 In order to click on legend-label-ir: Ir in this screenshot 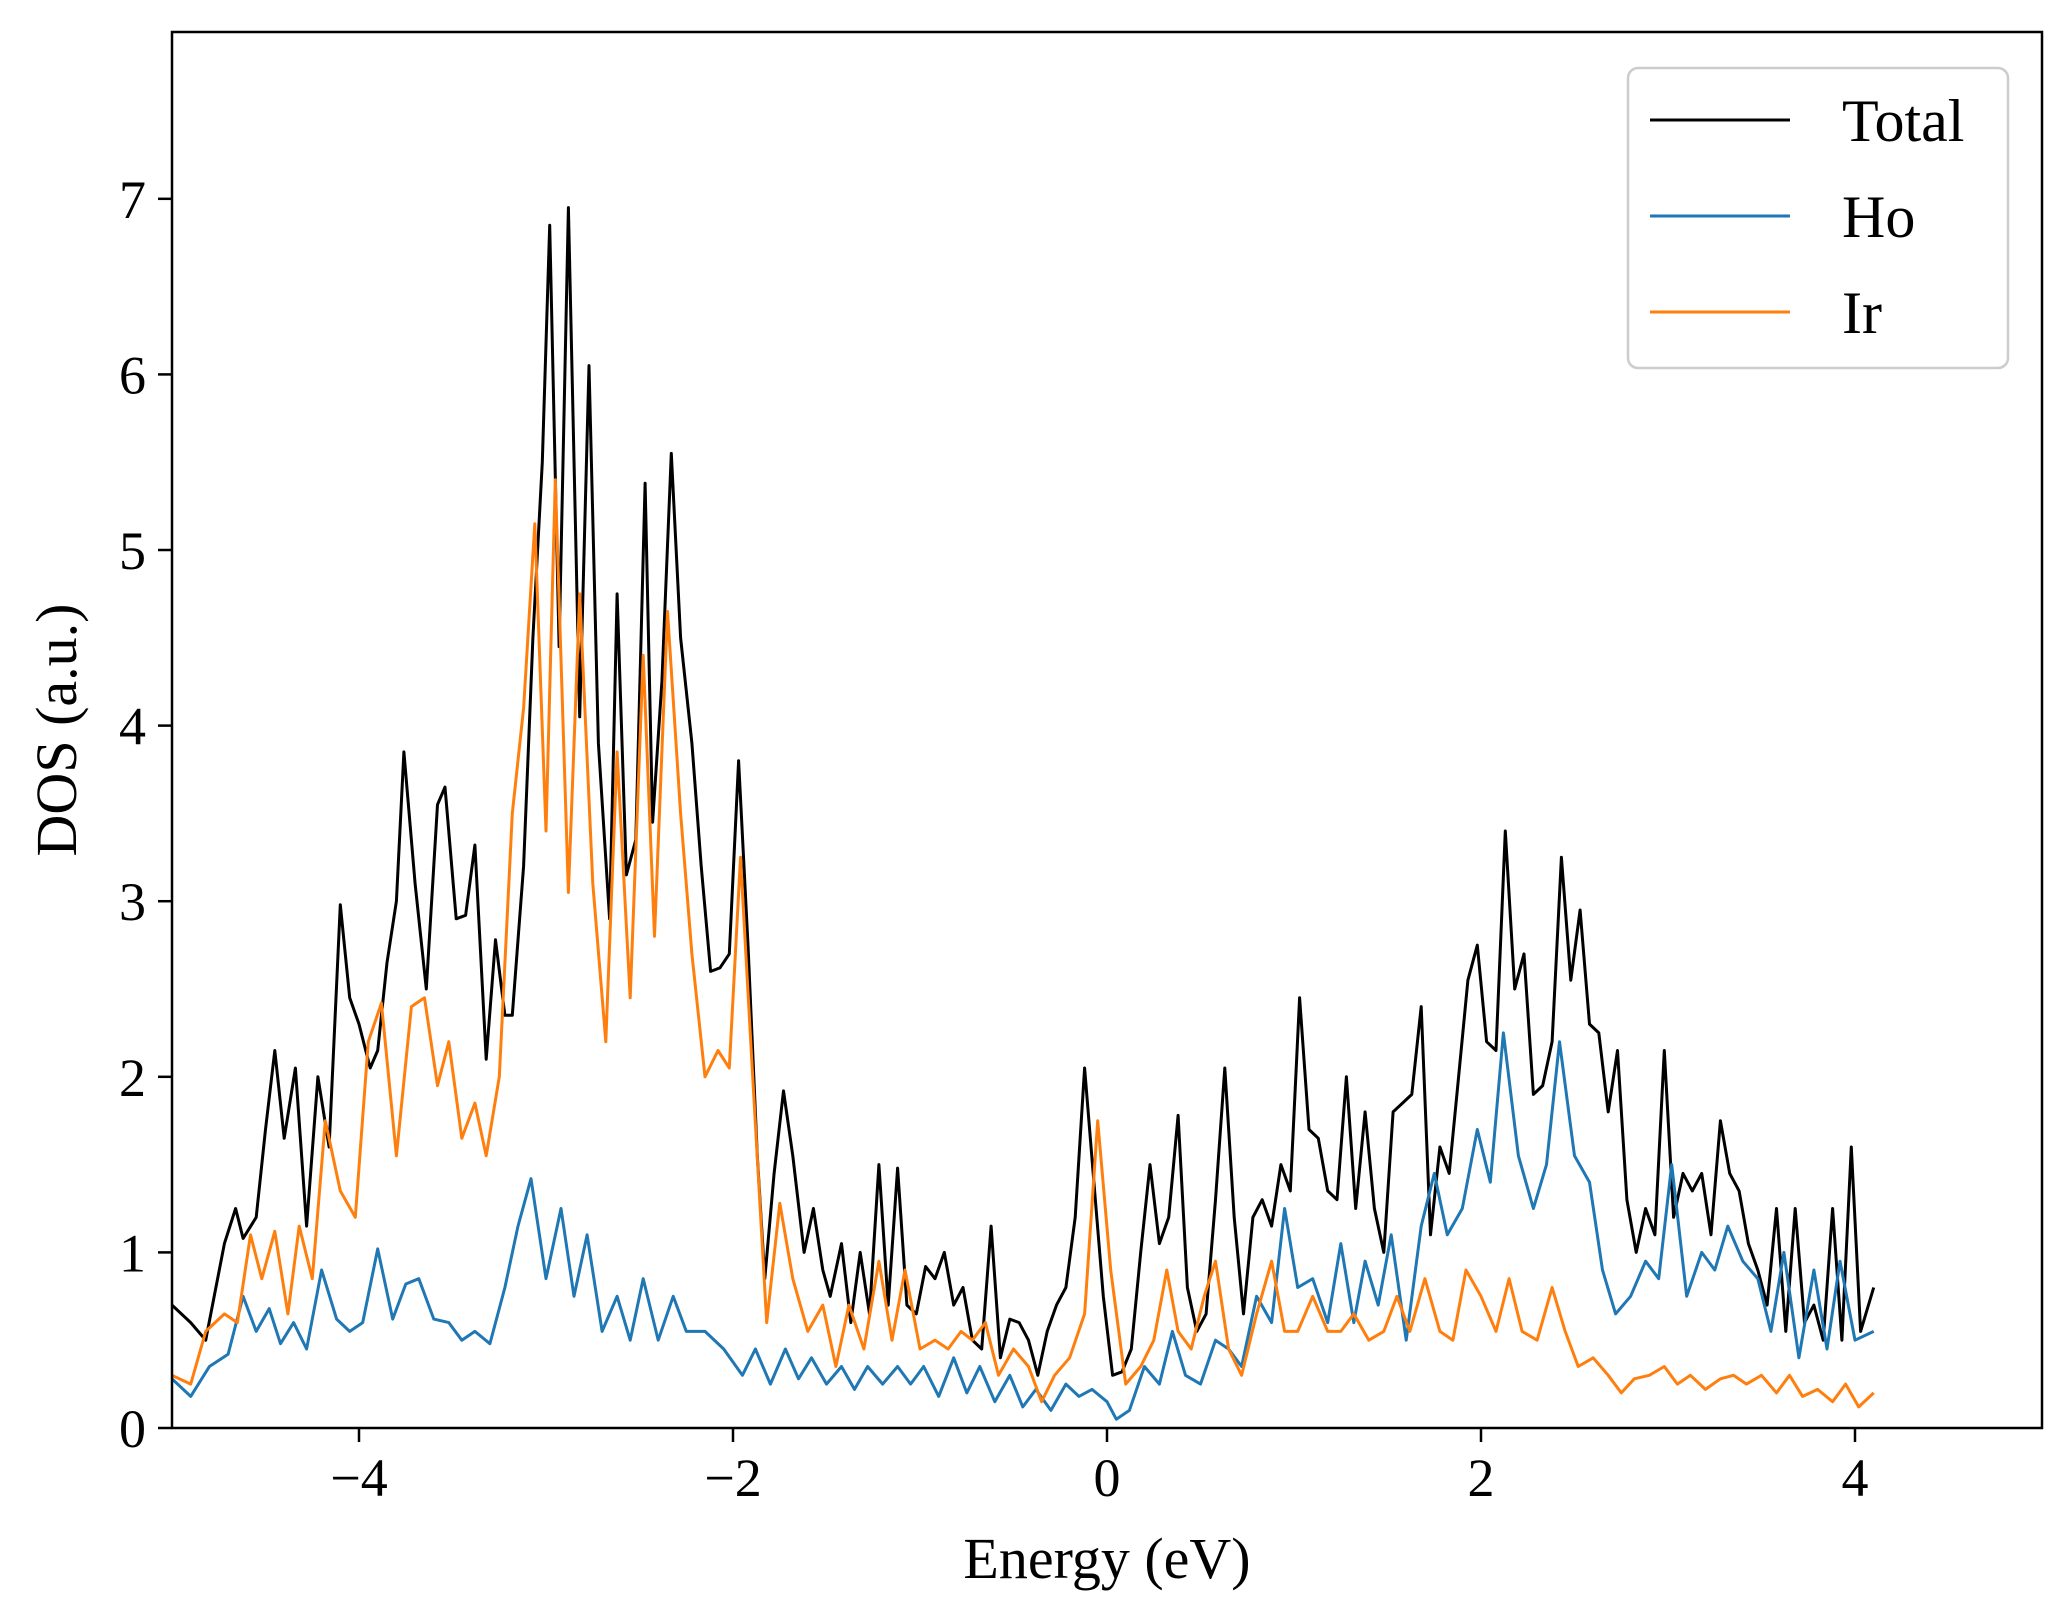, I will do `click(1862, 313)`.